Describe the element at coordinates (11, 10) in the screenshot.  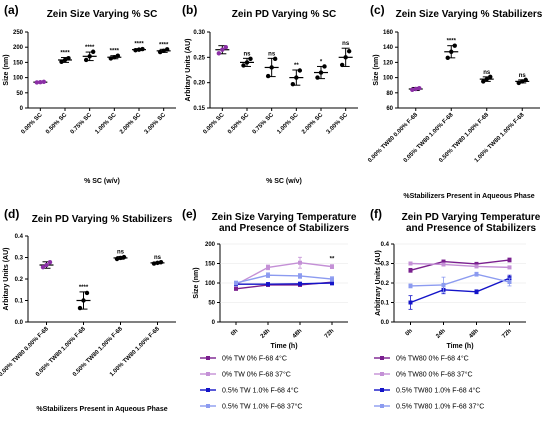
I see `panel-label-a: (a)` at that location.